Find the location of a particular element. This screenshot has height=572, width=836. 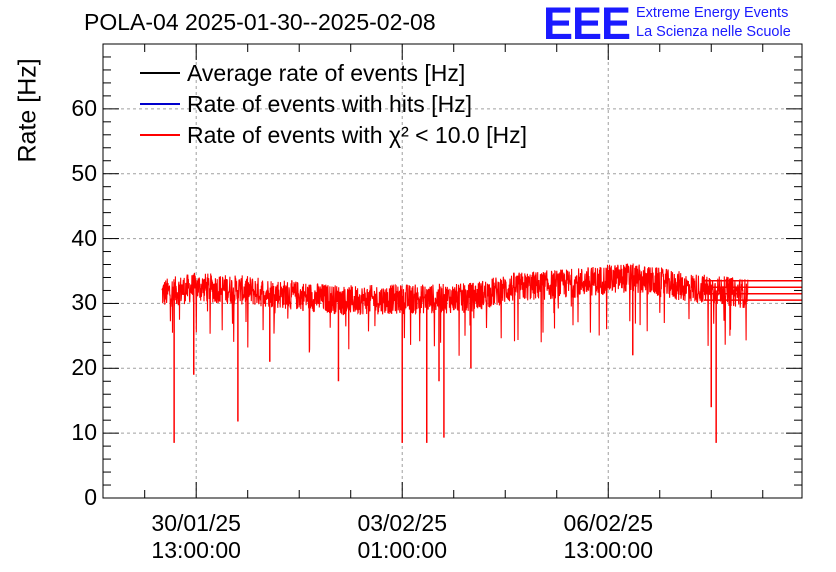

legend-swatch-hits is located at coordinates (160, 104).